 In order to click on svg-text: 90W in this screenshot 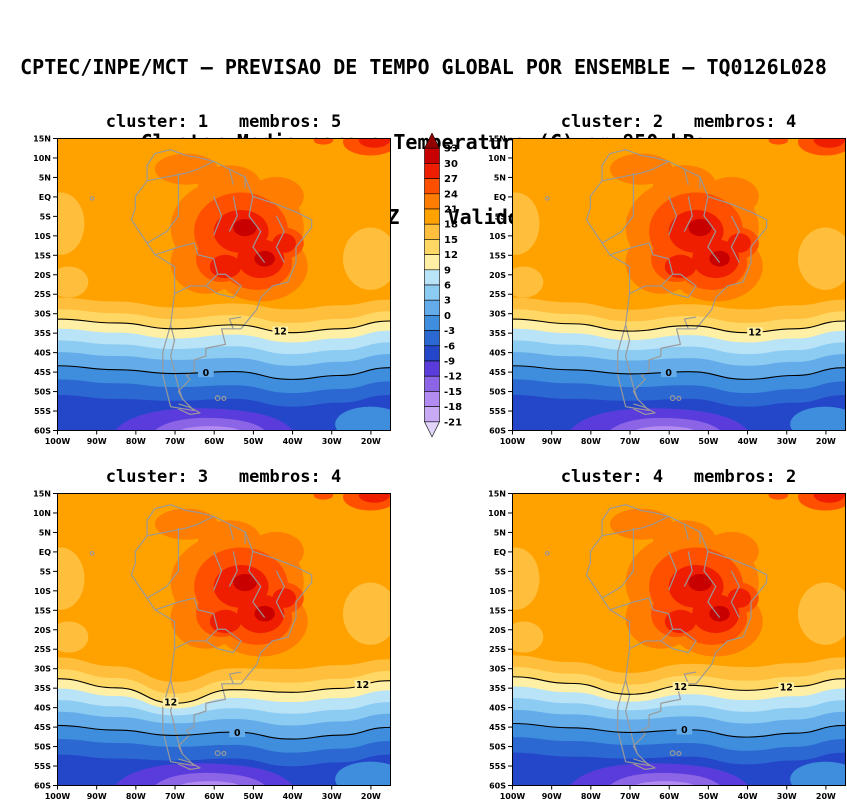, I will do `click(97, 441)`.